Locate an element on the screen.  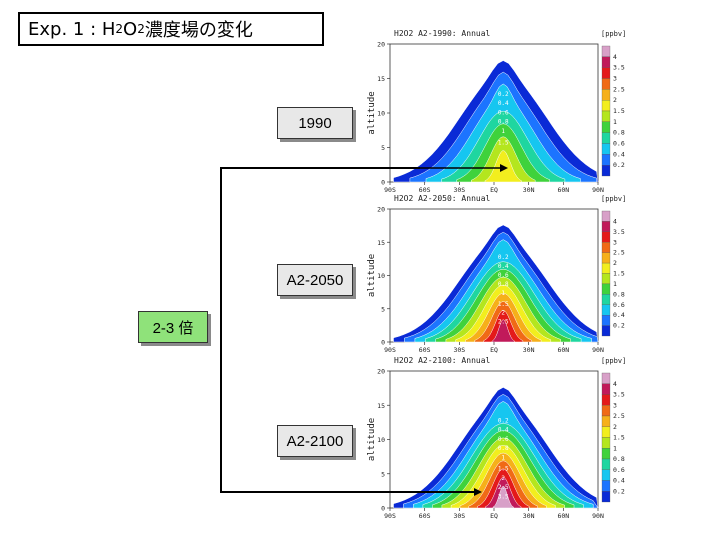
label-2050: A2-2050 is located at coordinates (315, 280).